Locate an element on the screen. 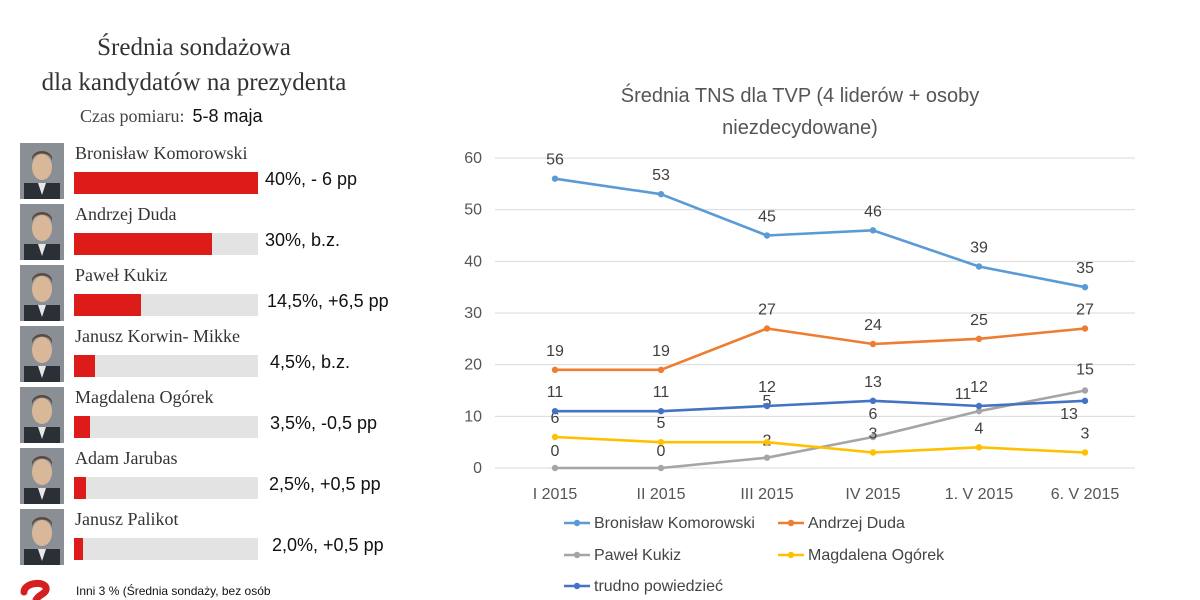 The width and height of the screenshot is (1200, 600). candidate-name: Paweł Kukiz is located at coordinates (121, 275).